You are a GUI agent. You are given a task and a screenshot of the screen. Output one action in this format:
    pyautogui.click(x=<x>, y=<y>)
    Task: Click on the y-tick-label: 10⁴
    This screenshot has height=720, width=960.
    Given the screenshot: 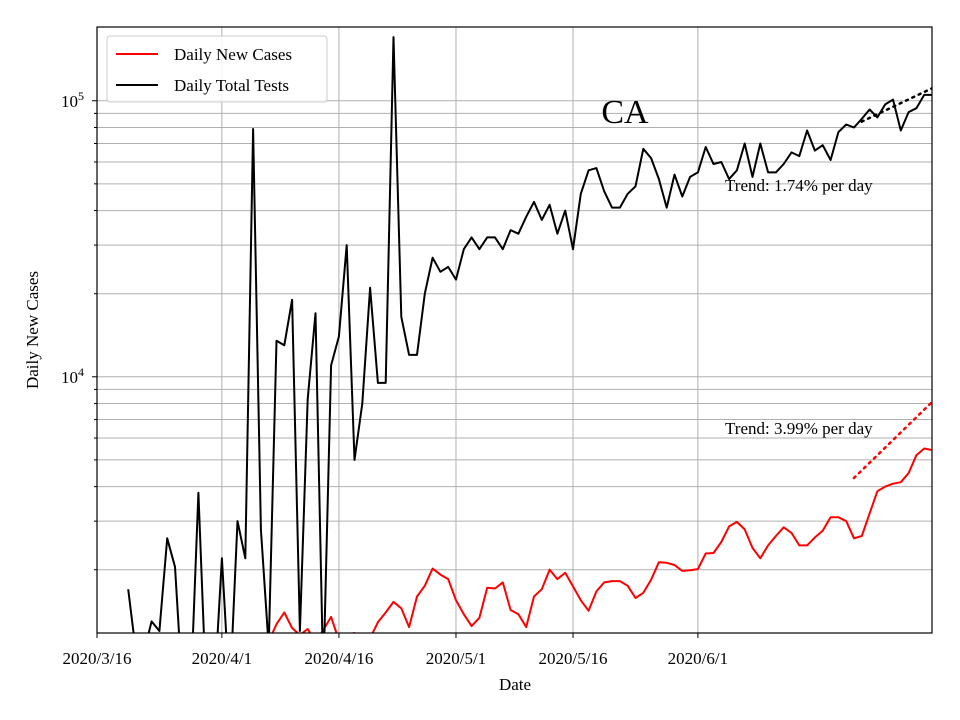 What is the action you would take?
    pyautogui.click(x=72, y=376)
    